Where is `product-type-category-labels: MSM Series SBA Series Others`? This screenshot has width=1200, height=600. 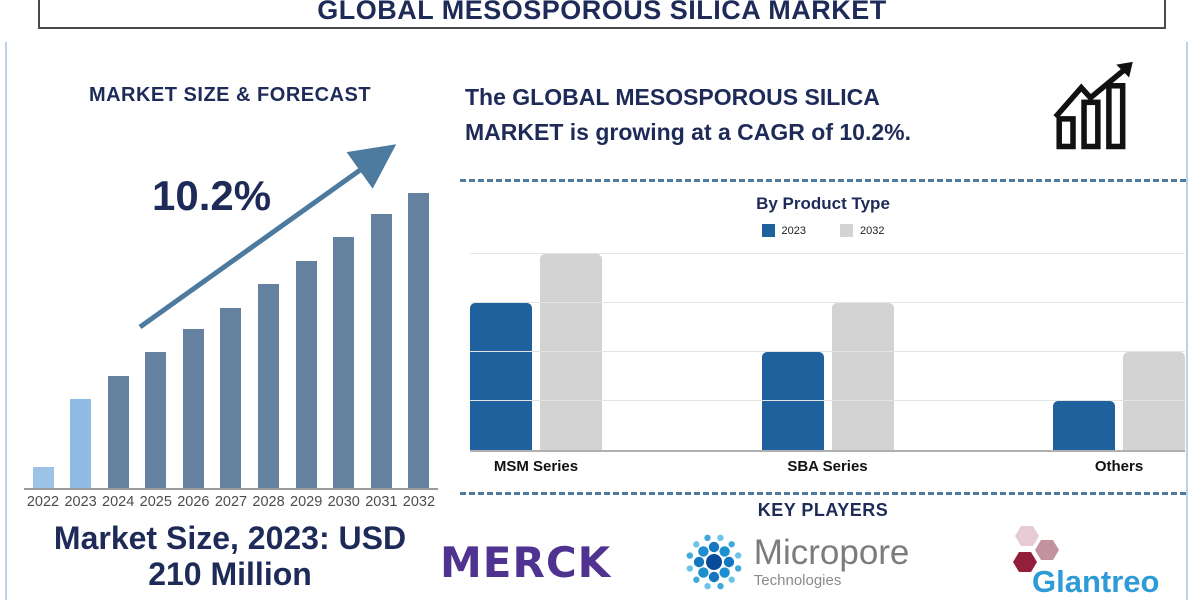
product-type-category-labels: MSM Series SBA Series Others is located at coordinates (827, 466).